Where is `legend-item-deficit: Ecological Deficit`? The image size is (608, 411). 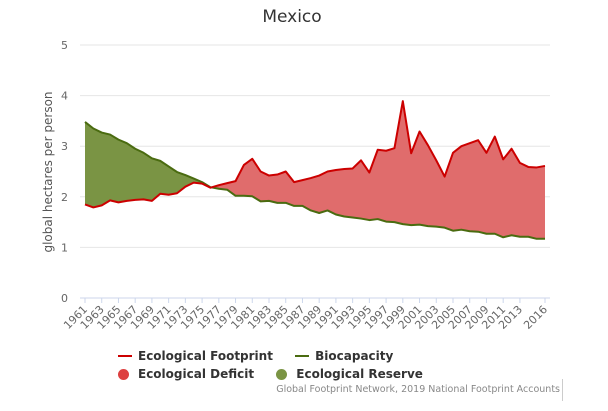 legend-item-deficit: Ecological Deficit is located at coordinates (186, 374).